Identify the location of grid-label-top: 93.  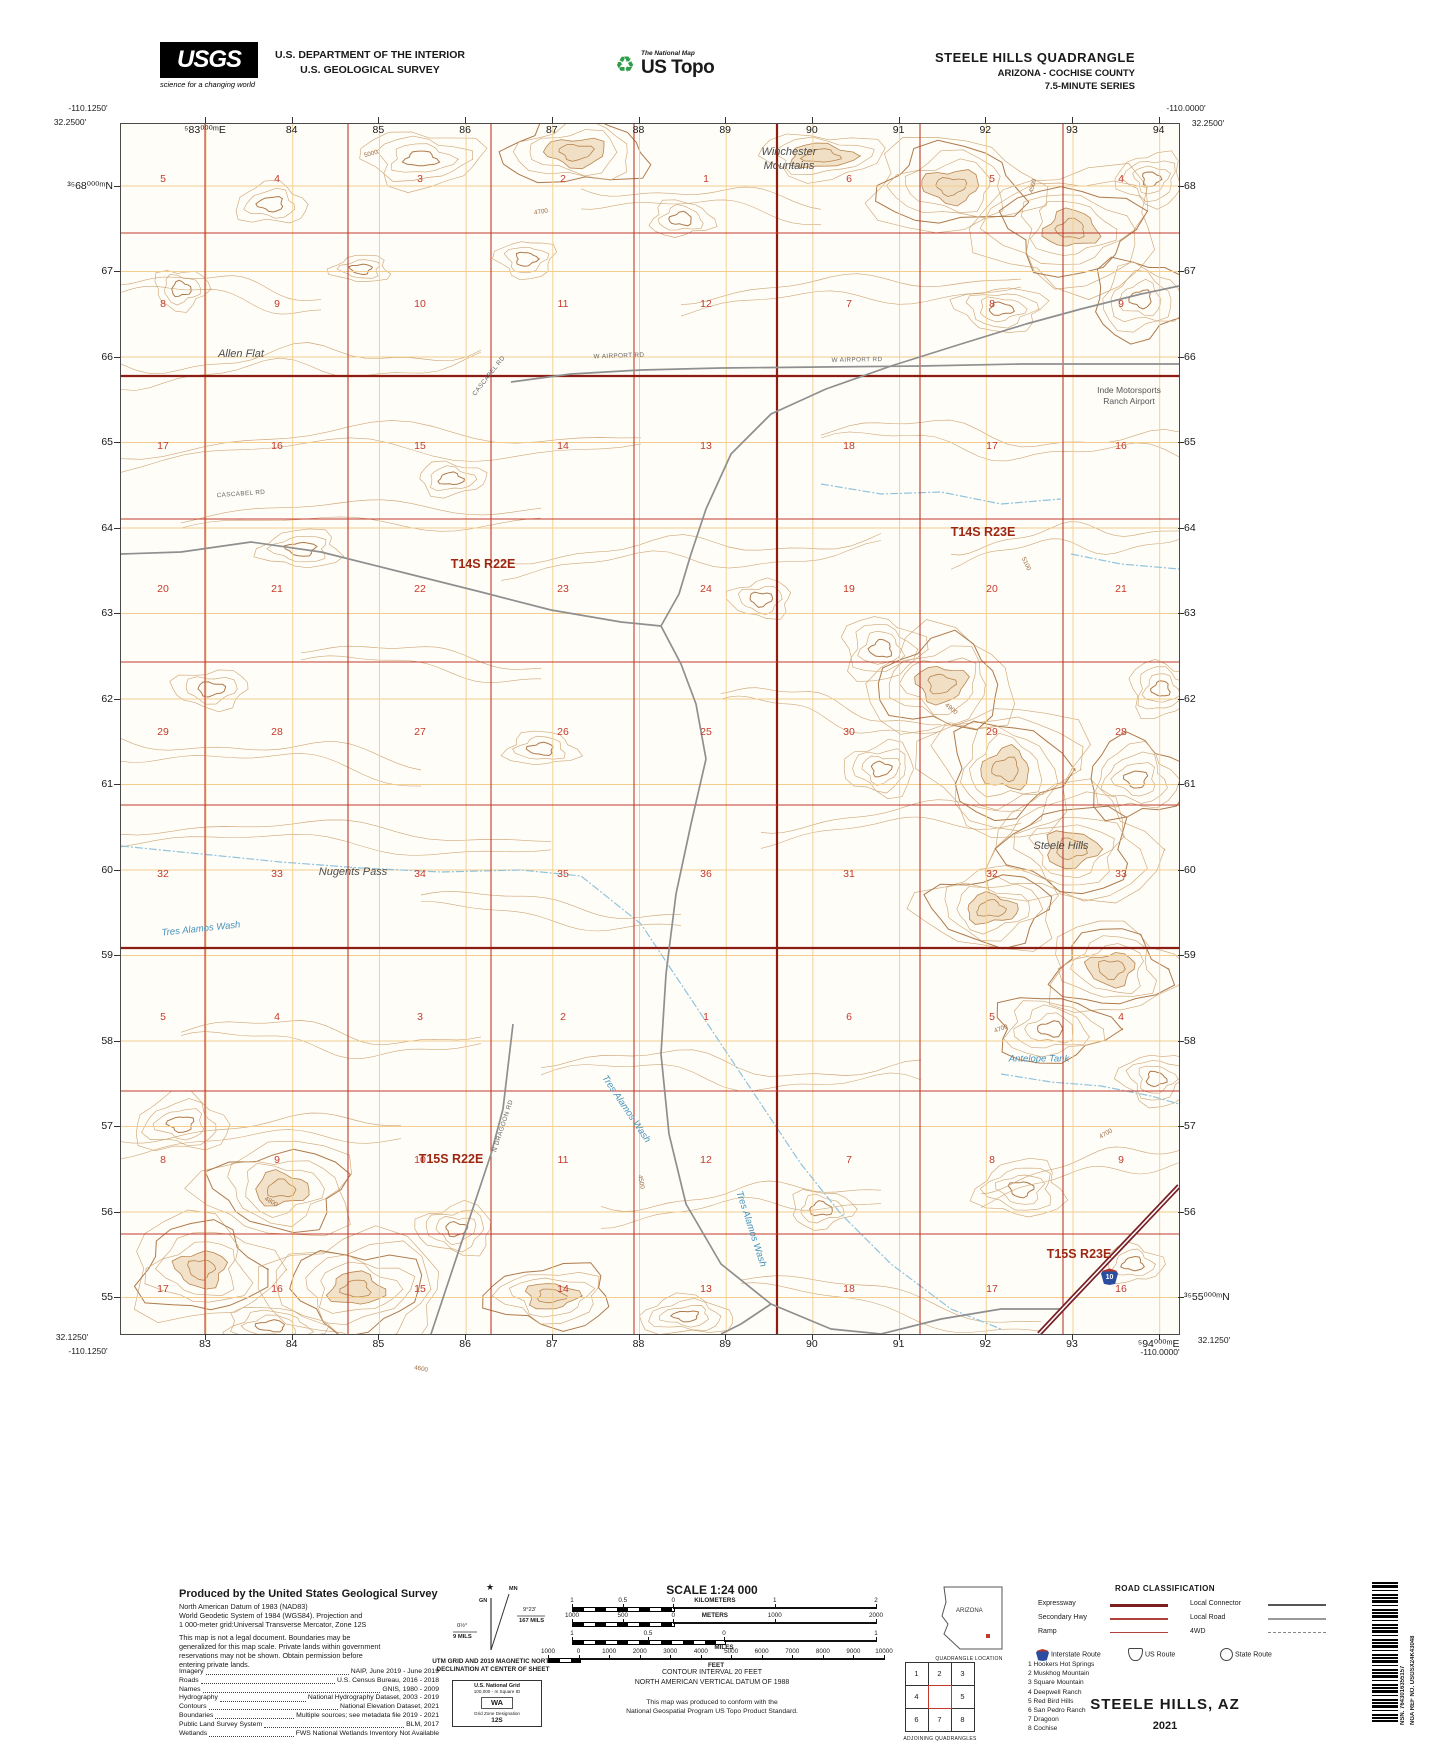
(1072, 130).